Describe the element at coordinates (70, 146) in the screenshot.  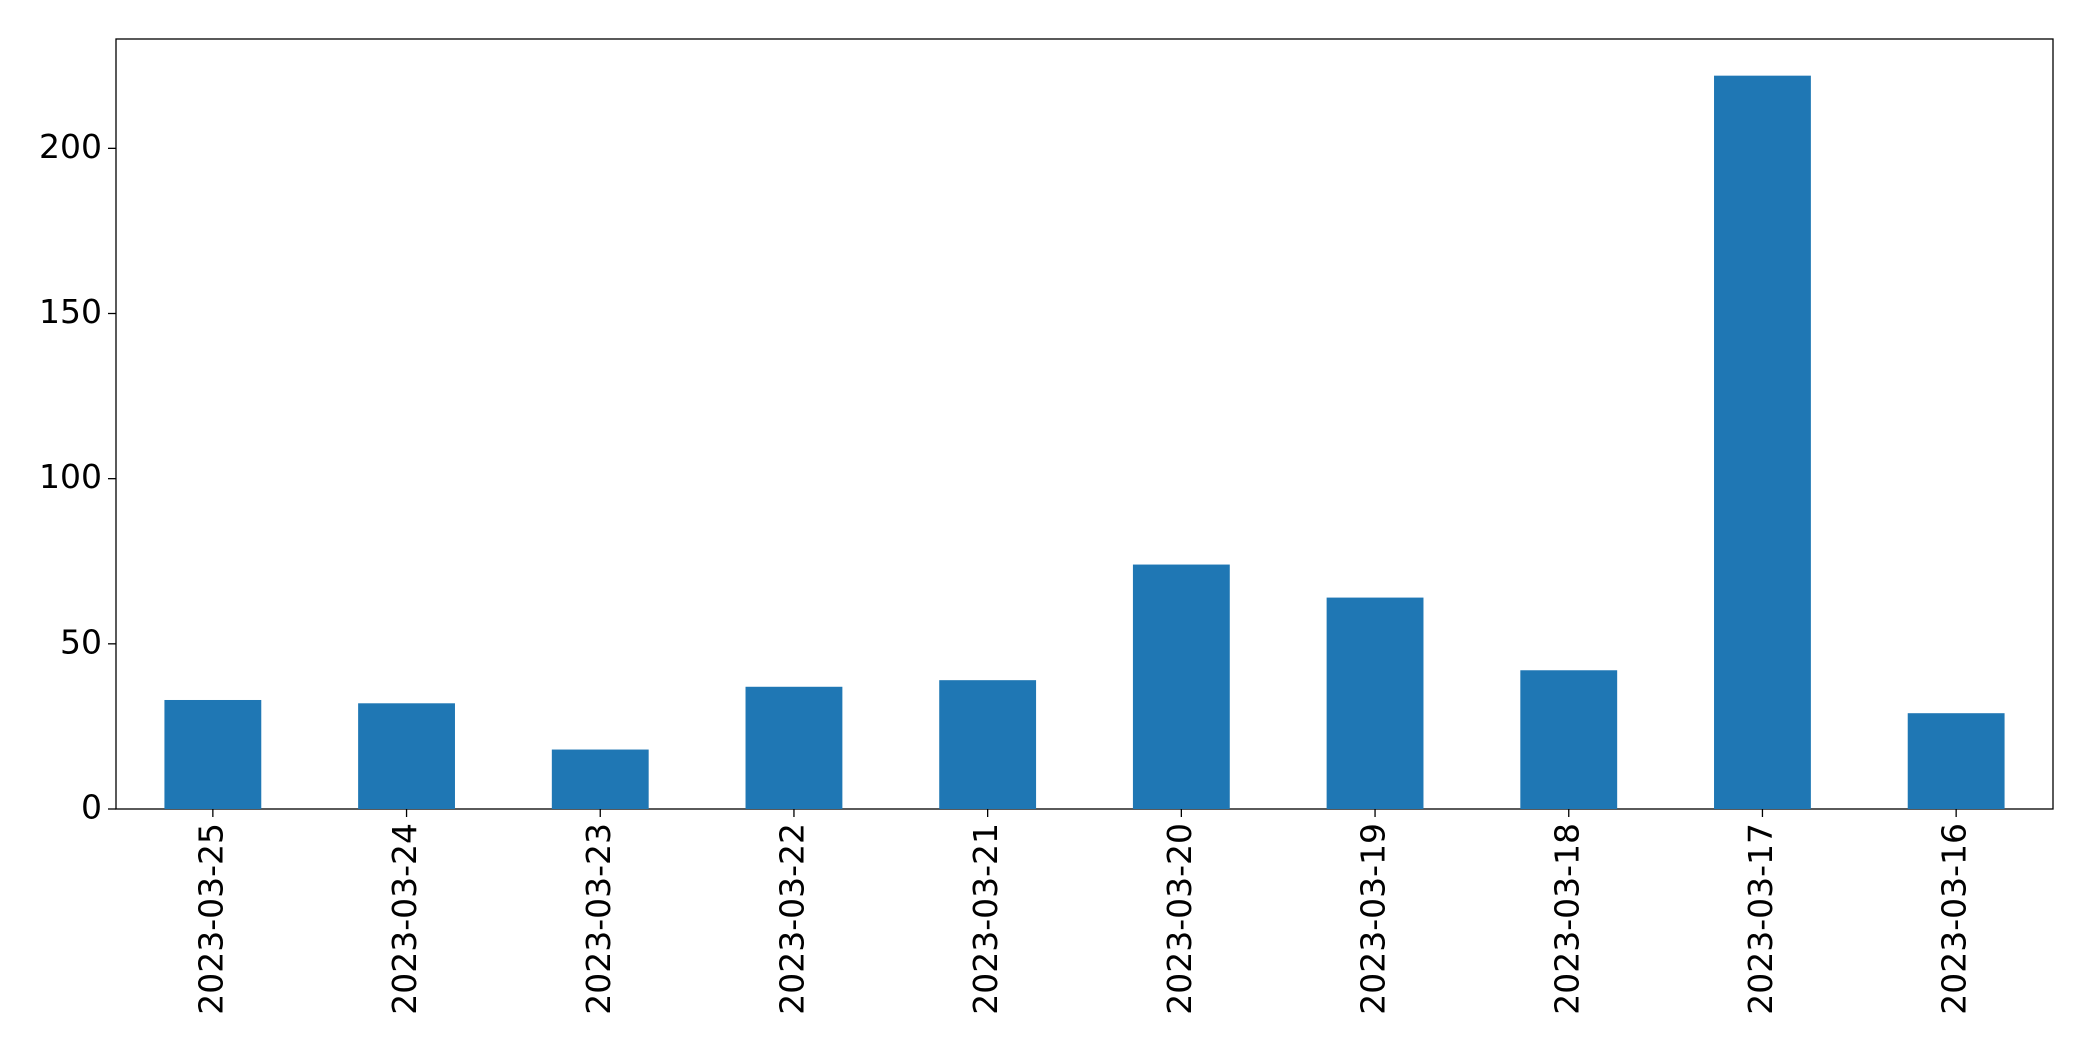
I see `y-tick-label: 200` at that location.